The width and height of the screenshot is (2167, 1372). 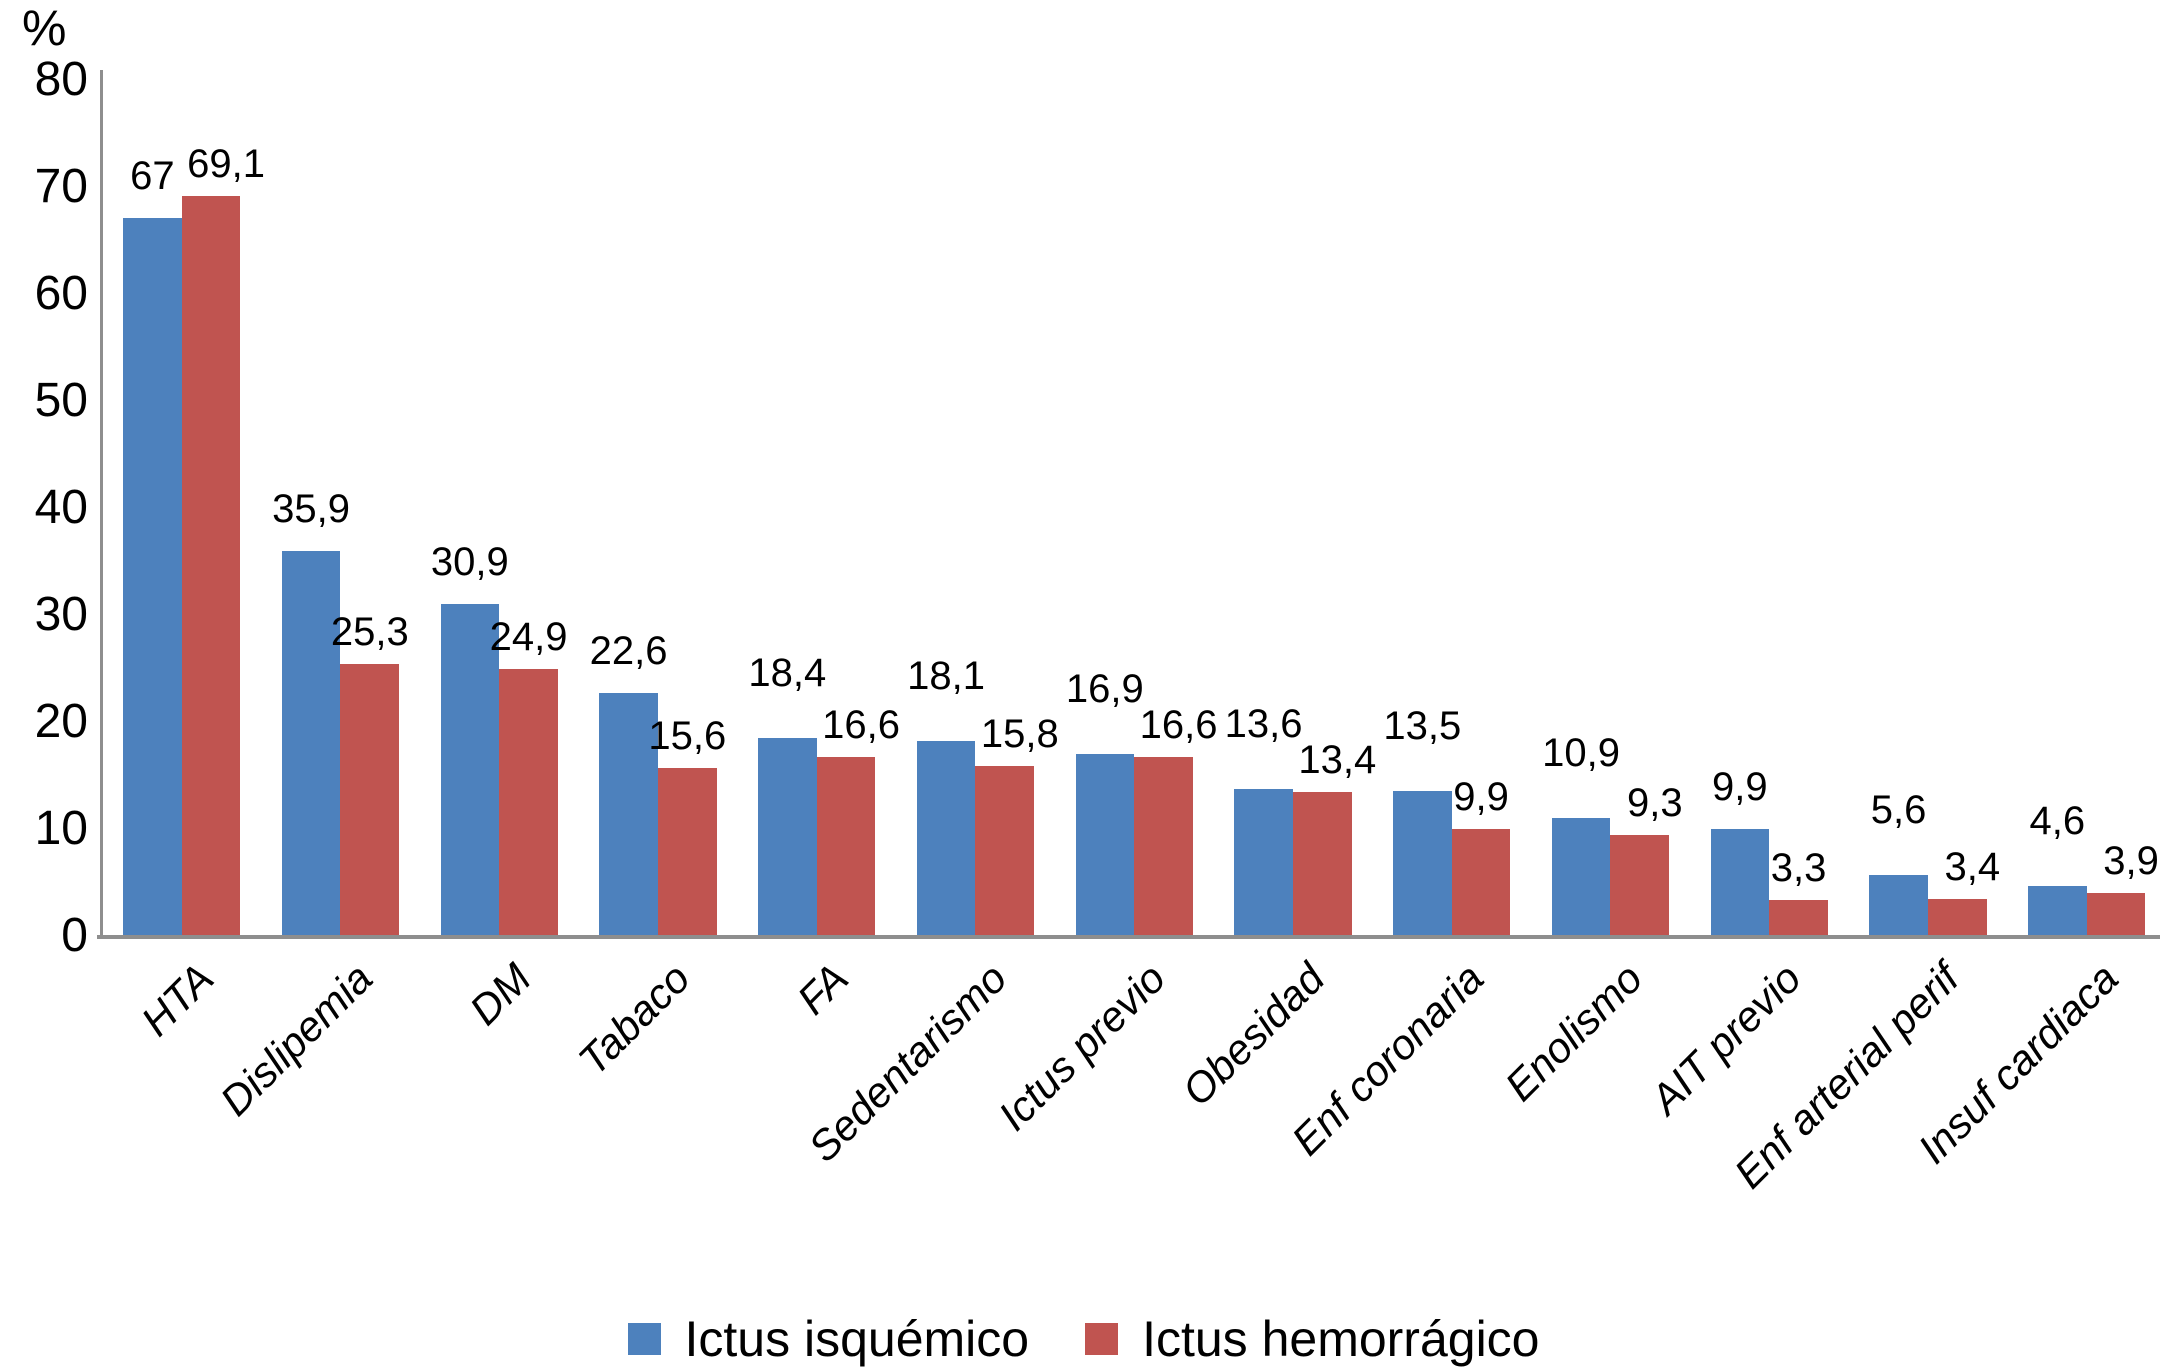 I want to click on legend-item-ictus-hemorragico: Ictus hemorrágico, so click(x=1312, y=1339).